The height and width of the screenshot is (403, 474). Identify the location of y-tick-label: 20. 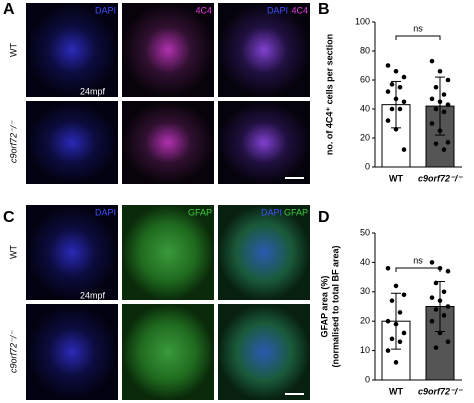
(365, 137).